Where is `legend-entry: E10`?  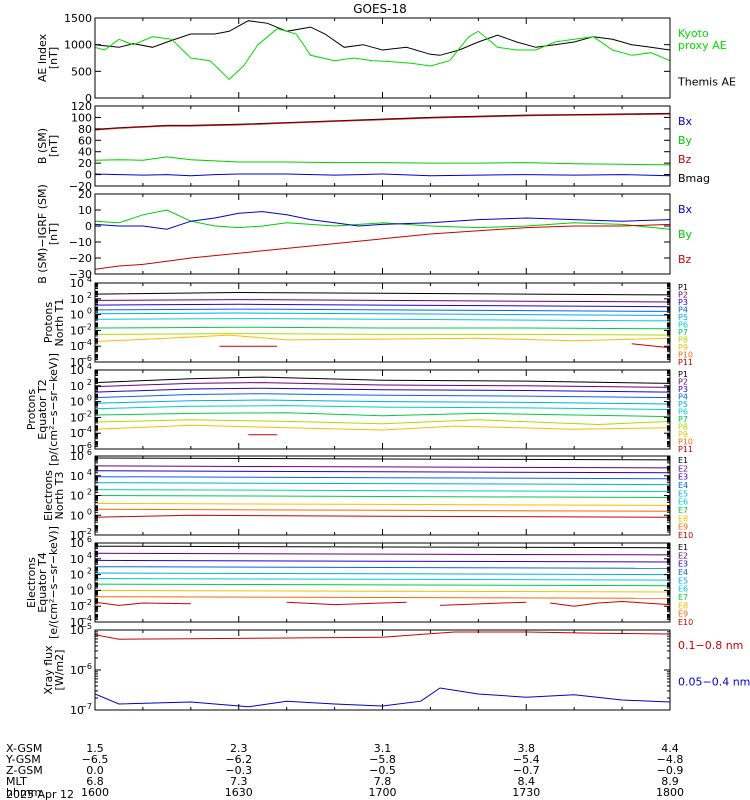 legend-entry: E10 is located at coordinates (685, 622).